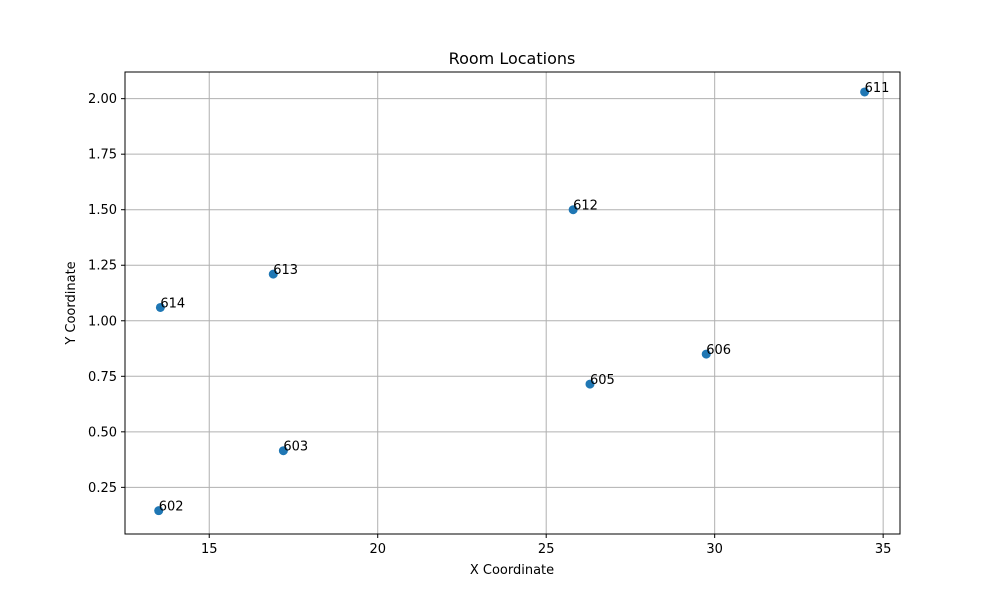  Describe the element at coordinates (285, 270) in the screenshot. I see `point-label: 613` at that location.